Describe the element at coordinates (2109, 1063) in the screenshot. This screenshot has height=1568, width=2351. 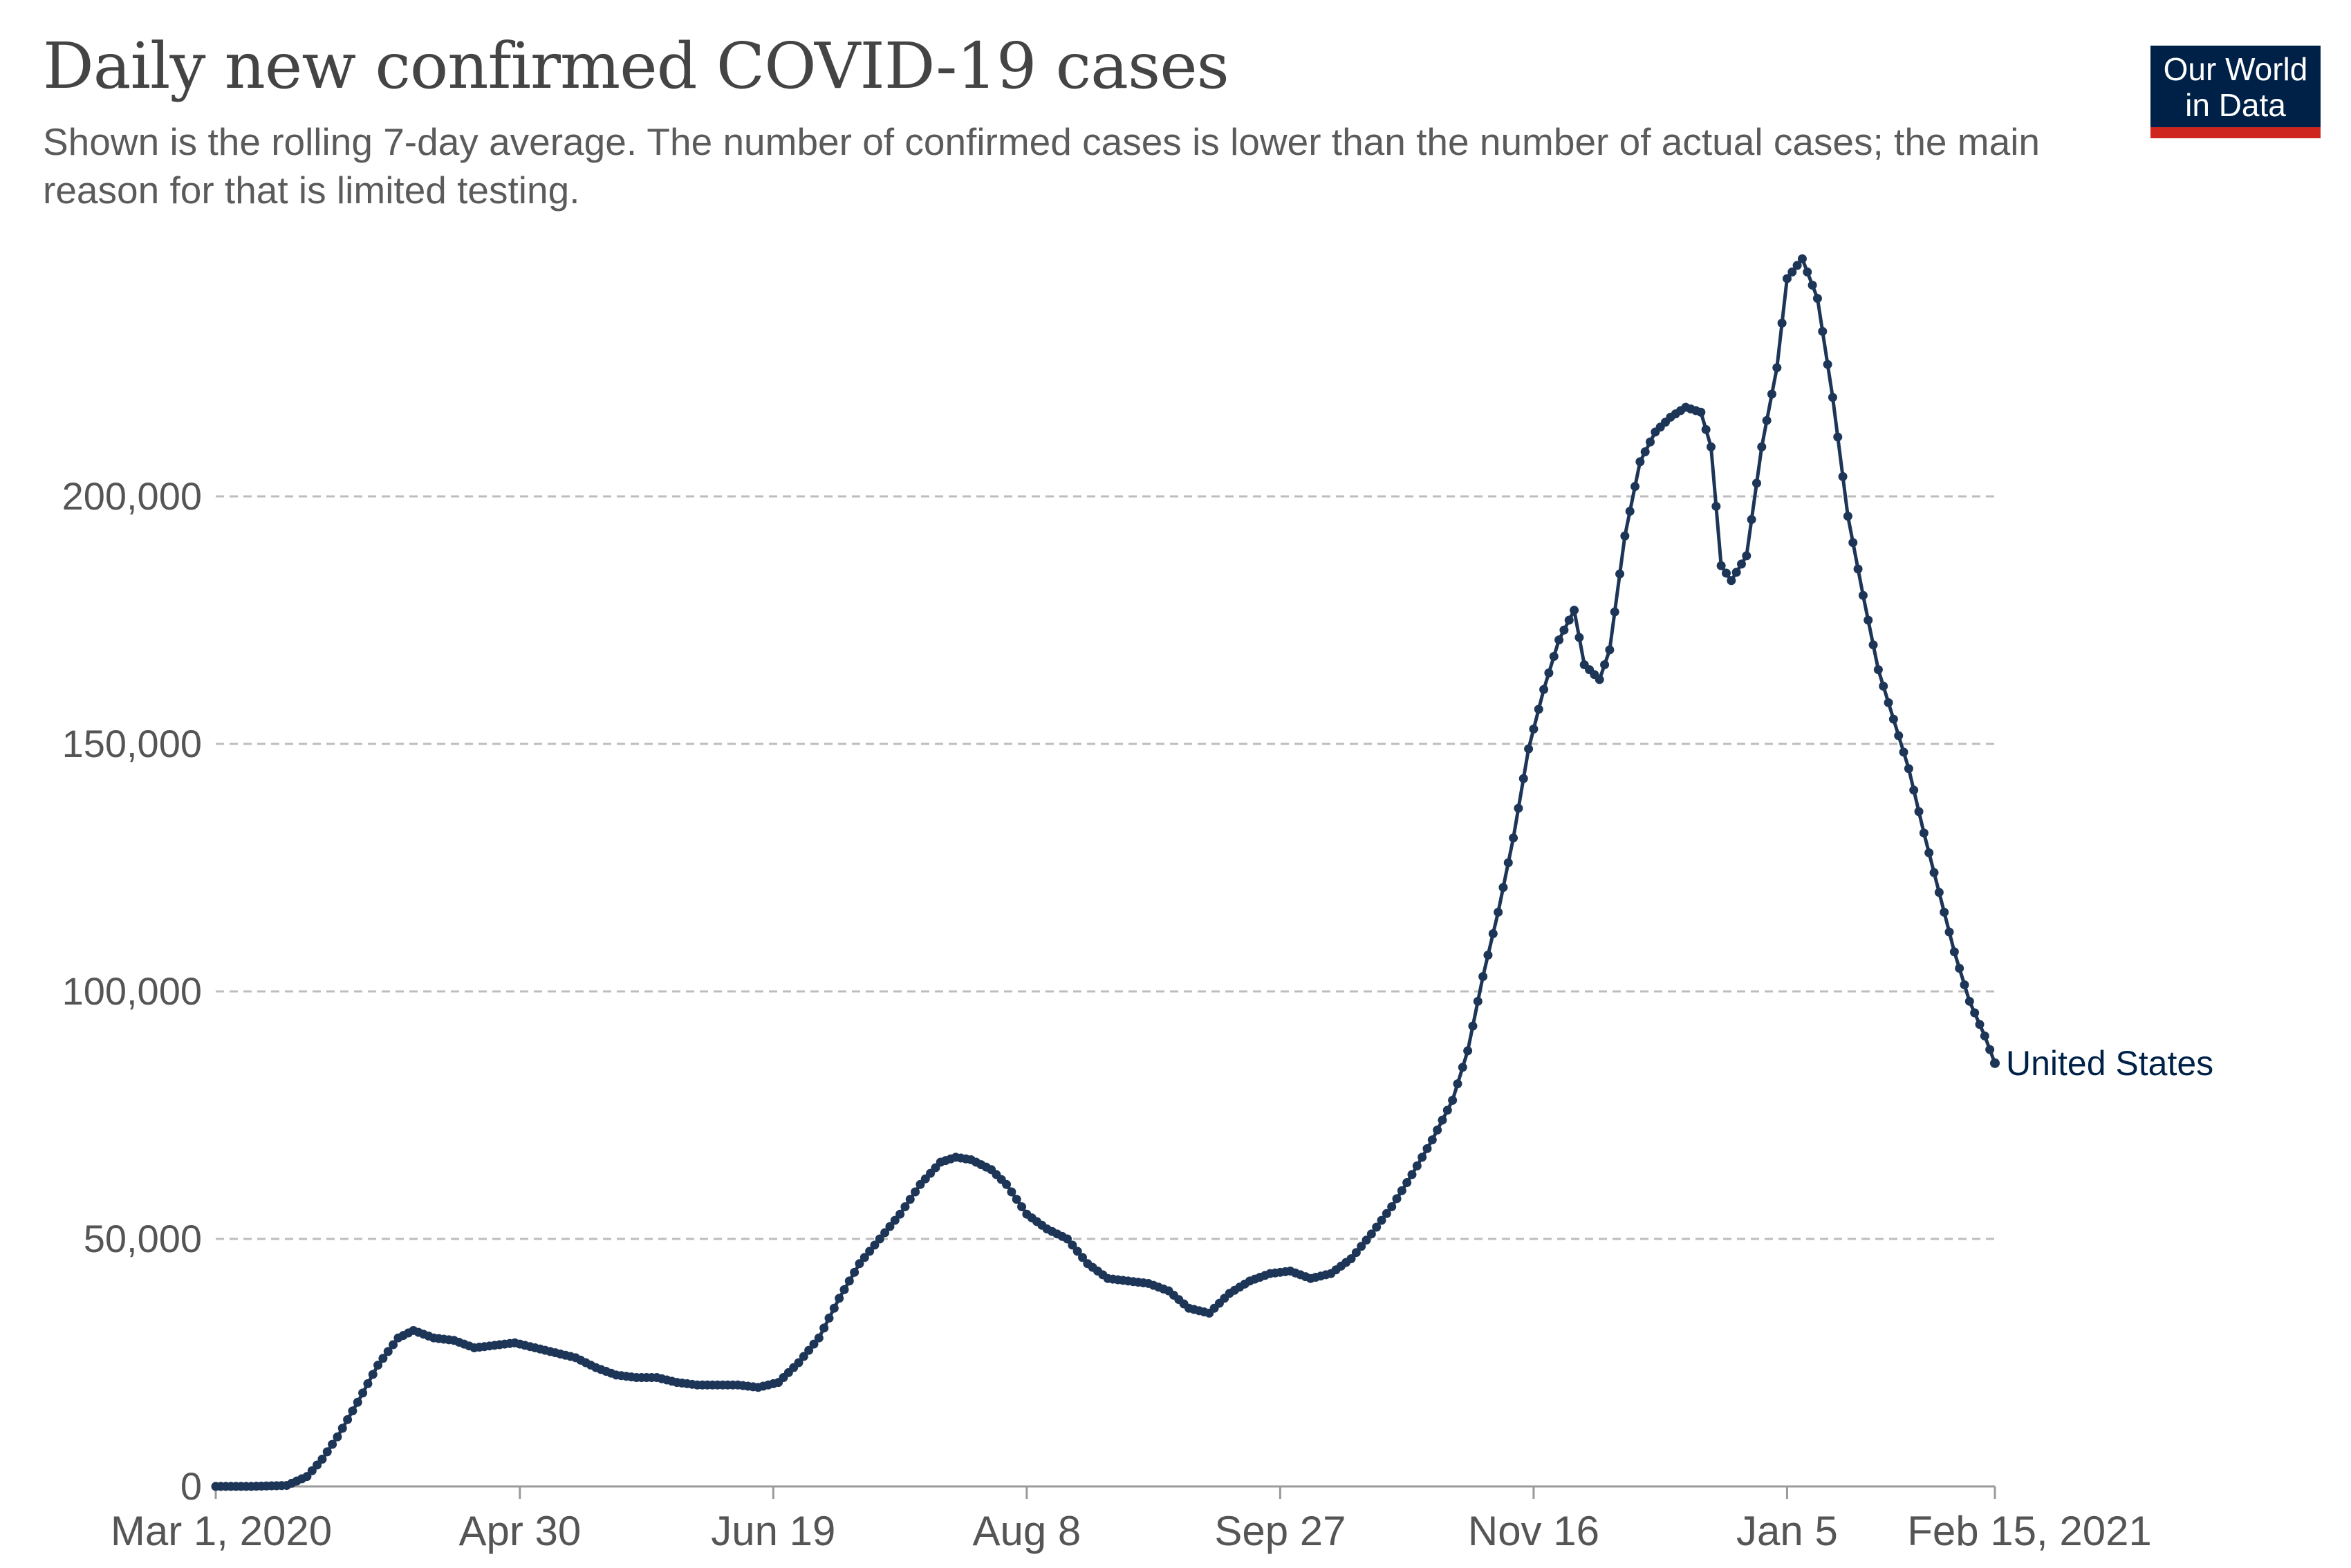
I see `series-label: United States` at that location.